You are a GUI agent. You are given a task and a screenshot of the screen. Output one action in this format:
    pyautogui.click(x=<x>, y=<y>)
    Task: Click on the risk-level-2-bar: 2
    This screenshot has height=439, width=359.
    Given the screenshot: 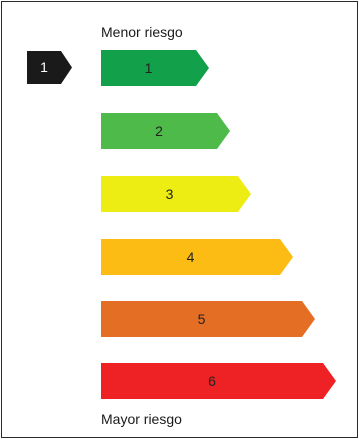 What is the action you would take?
    pyautogui.click(x=165, y=131)
    